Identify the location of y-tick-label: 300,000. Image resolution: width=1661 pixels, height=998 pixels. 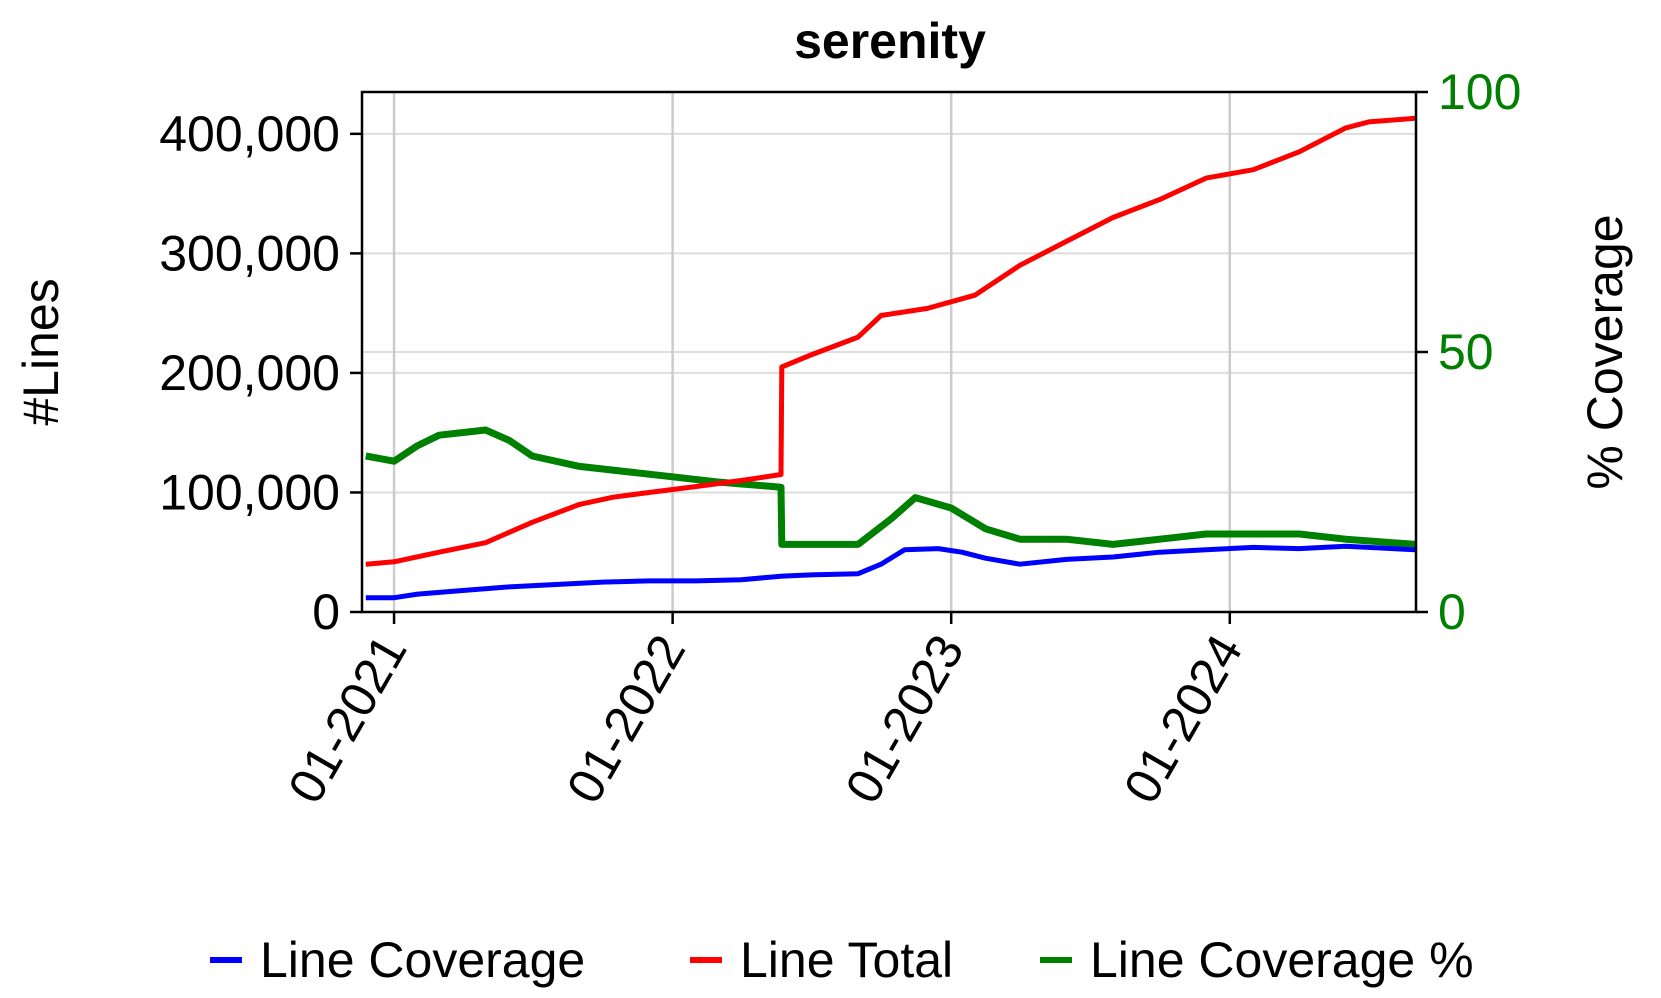
(249, 253).